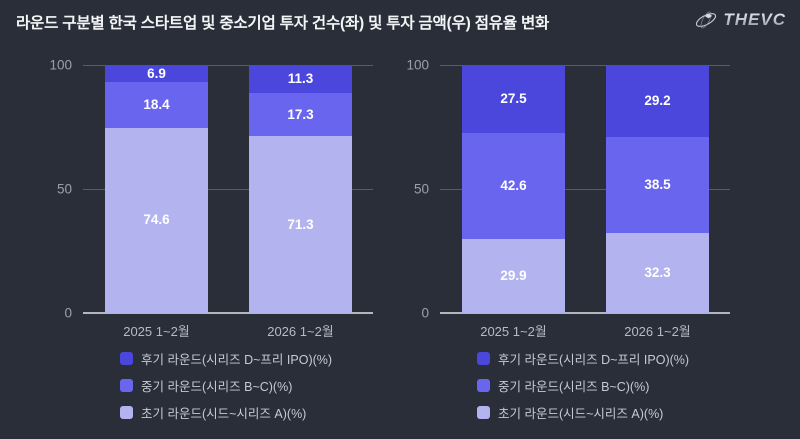 The height and width of the screenshot is (439, 800). I want to click on stacked-bar: 27.5 42.6 29.9, so click(513, 189).